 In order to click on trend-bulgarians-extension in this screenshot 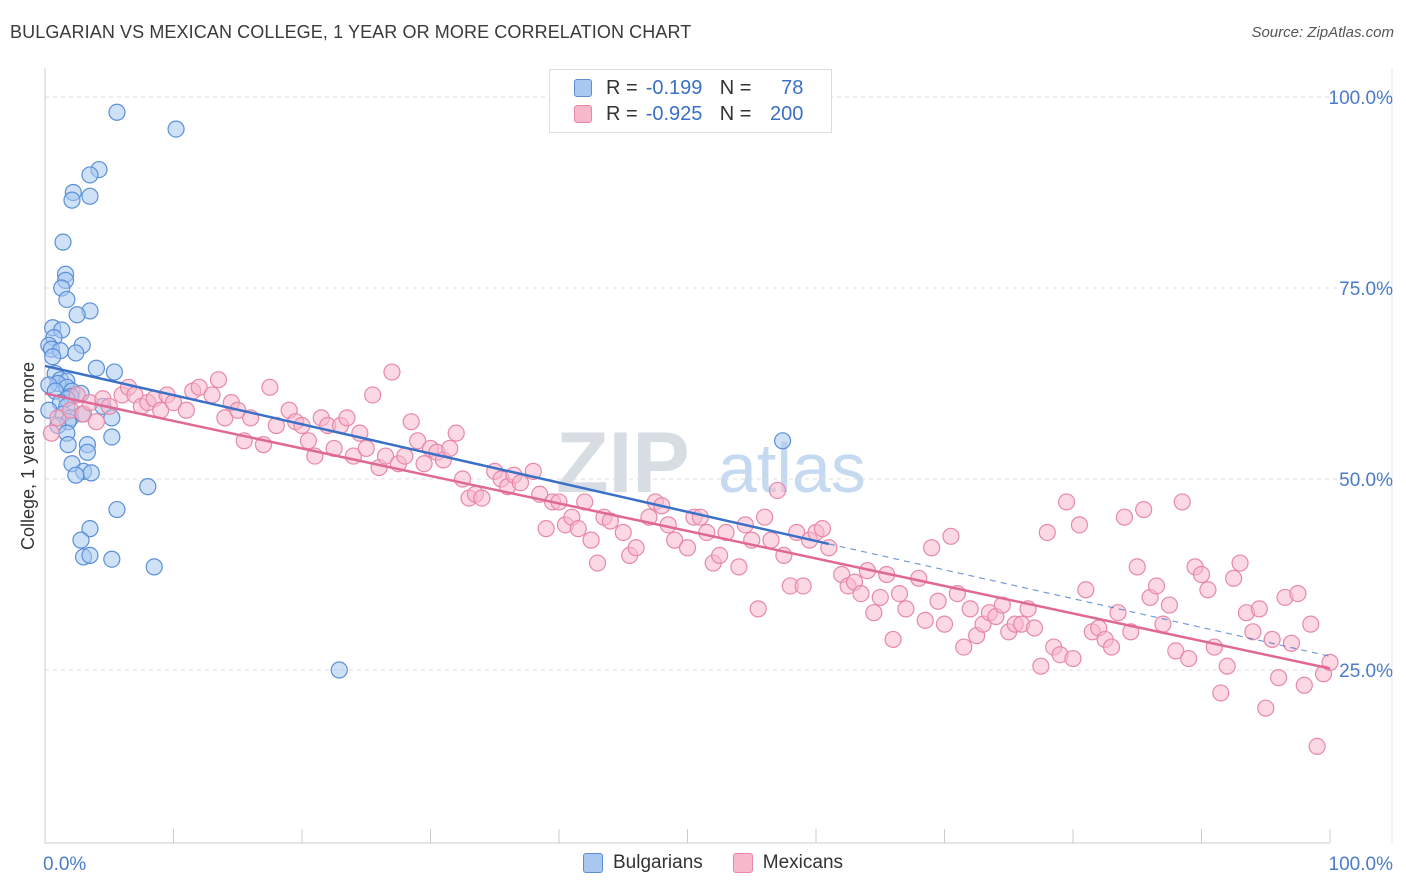, I will do `click(1079, 600)`.